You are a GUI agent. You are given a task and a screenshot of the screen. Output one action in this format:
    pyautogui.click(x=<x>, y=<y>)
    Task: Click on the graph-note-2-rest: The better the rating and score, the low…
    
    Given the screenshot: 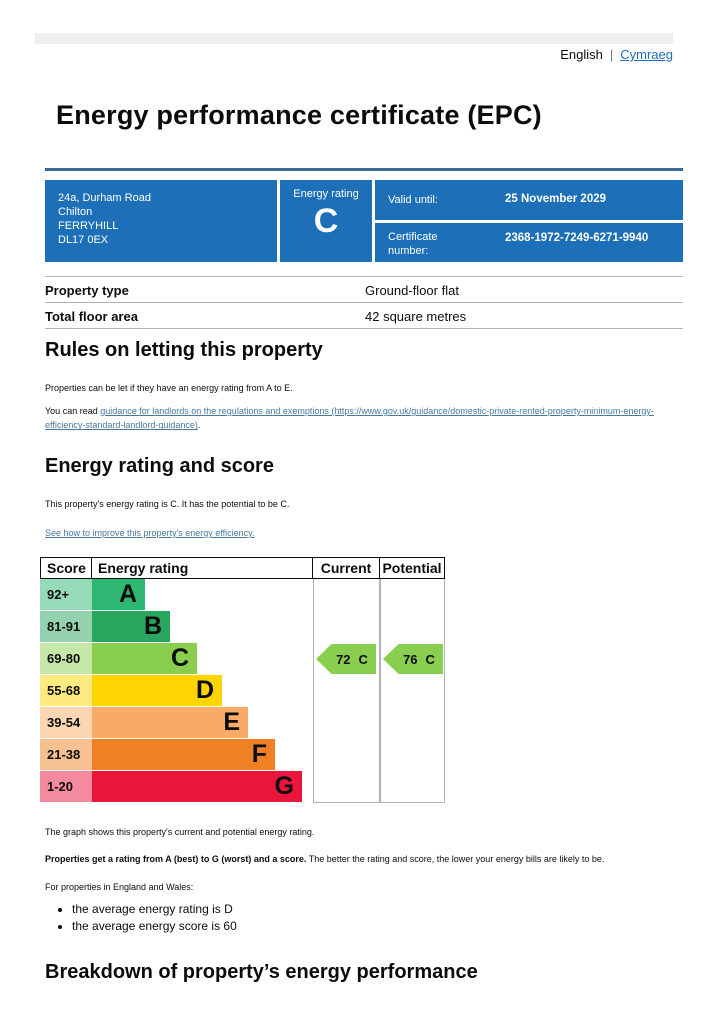 What is the action you would take?
    pyautogui.click(x=455, y=859)
    